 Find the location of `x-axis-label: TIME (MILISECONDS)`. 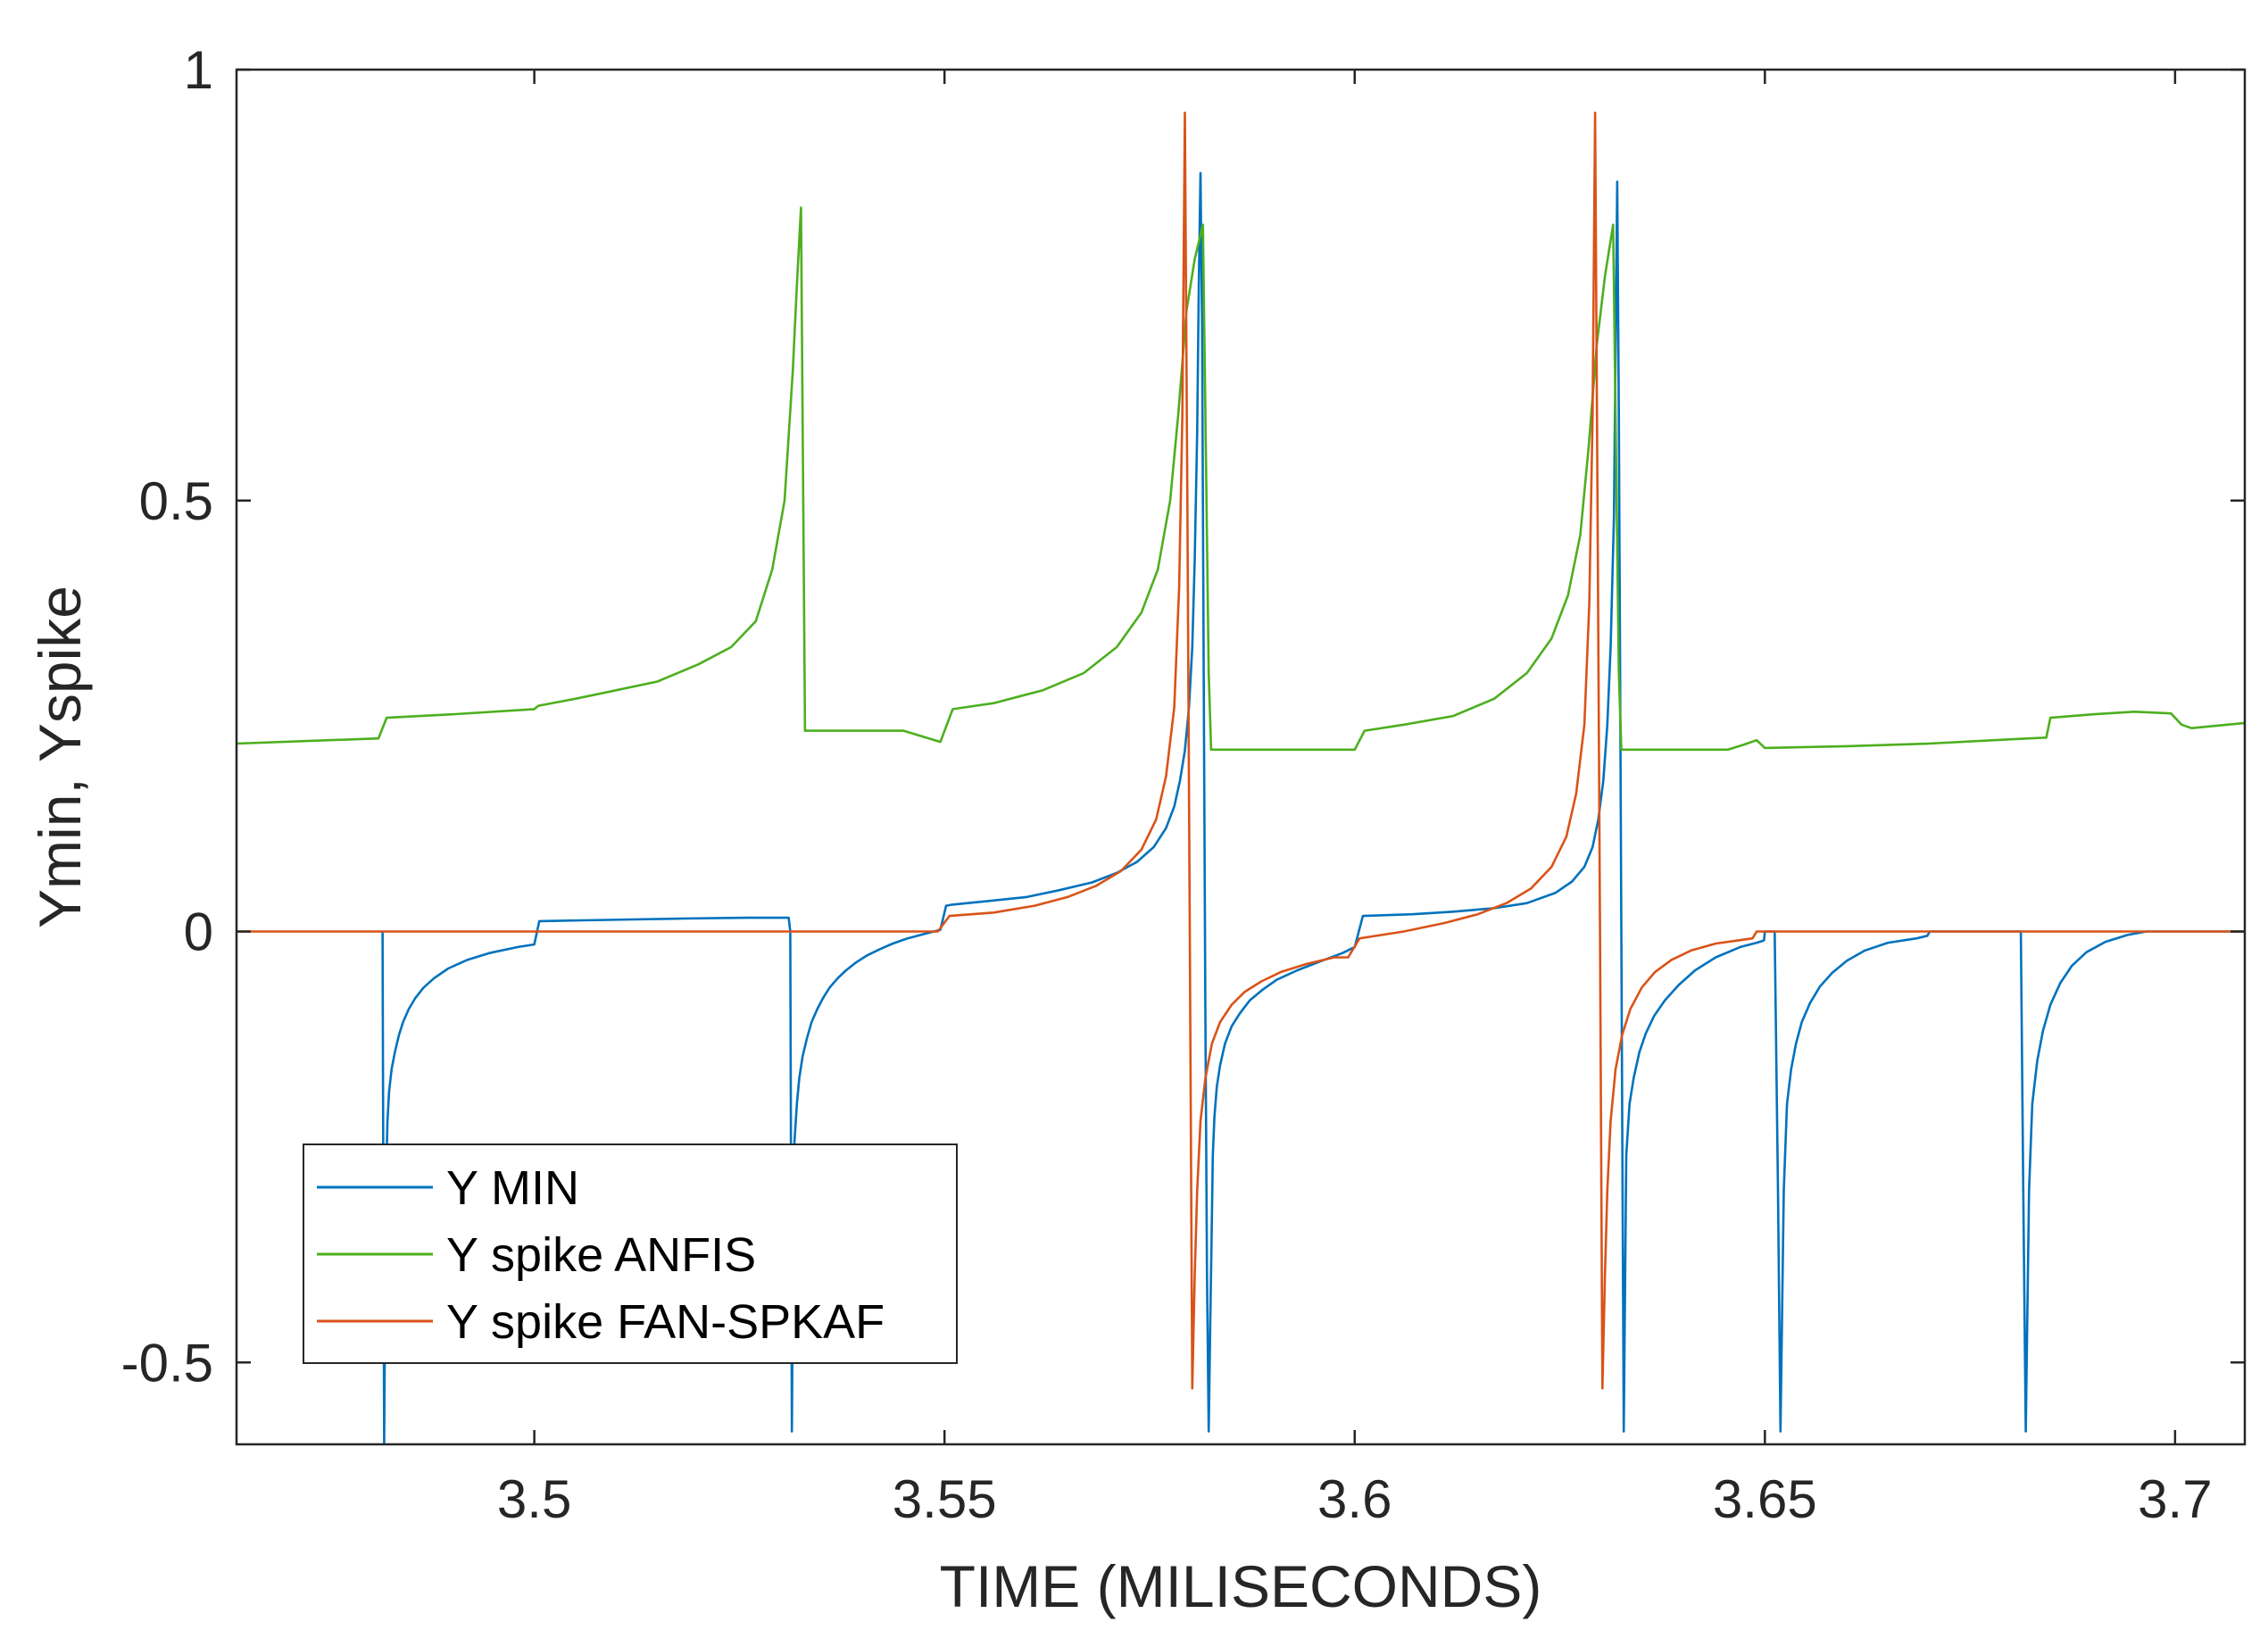

x-axis-label: TIME (MILISECONDS) is located at coordinates (1241, 1586).